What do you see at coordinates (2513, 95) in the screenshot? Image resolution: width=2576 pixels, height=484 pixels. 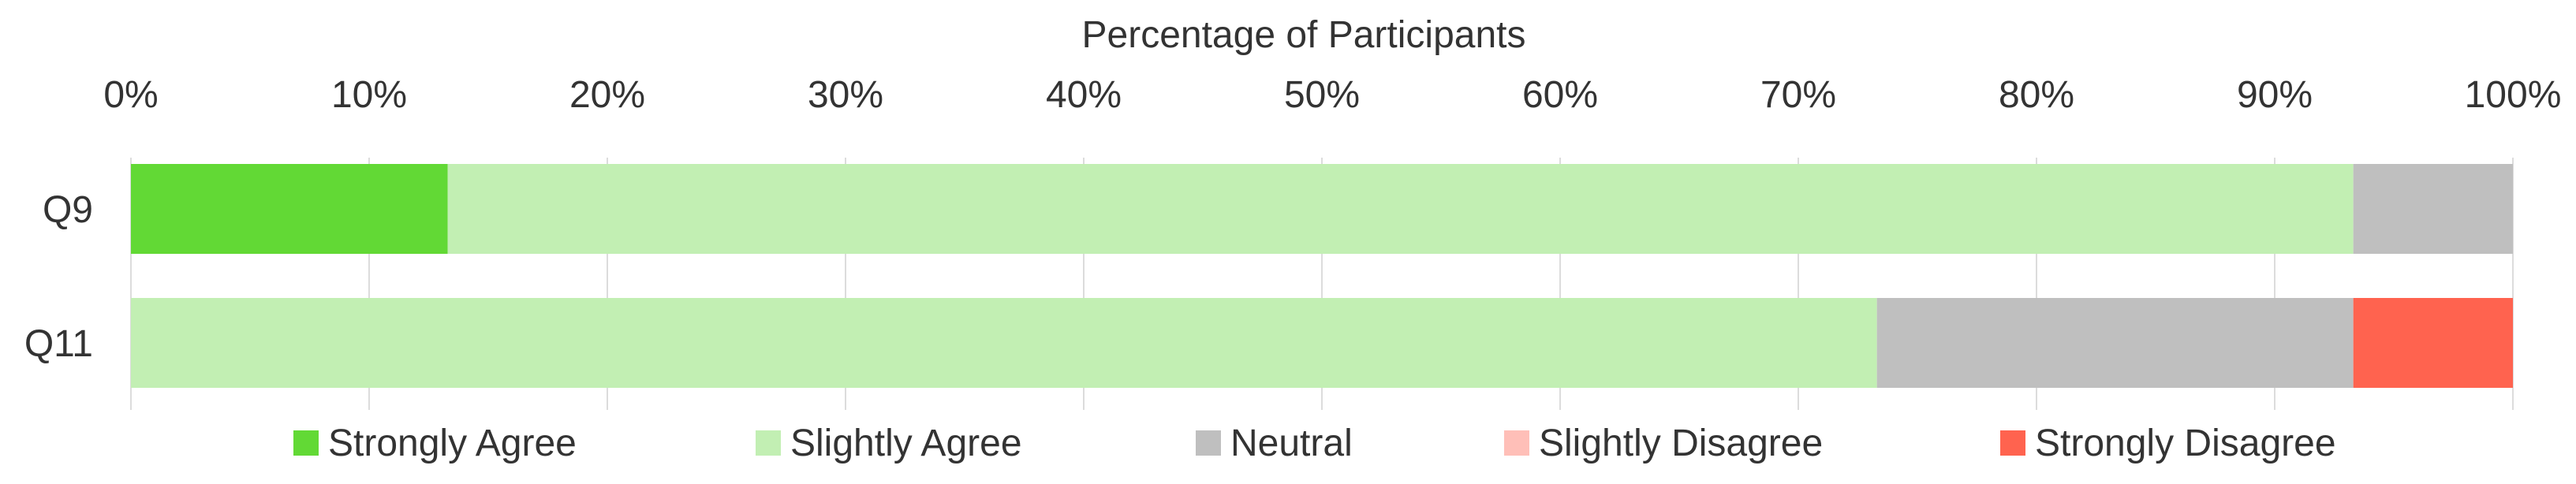 I see `x-tick-label: 100%` at bounding box center [2513, 95].